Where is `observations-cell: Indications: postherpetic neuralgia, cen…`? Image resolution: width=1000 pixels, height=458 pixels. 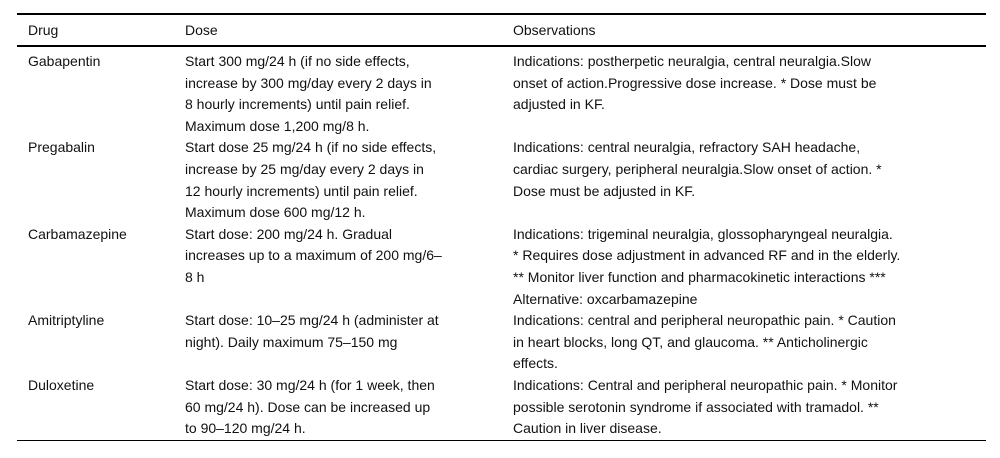 observations-cell: Indications: postherpetic neuralgia, cen… is located at coordinates (695, 83).